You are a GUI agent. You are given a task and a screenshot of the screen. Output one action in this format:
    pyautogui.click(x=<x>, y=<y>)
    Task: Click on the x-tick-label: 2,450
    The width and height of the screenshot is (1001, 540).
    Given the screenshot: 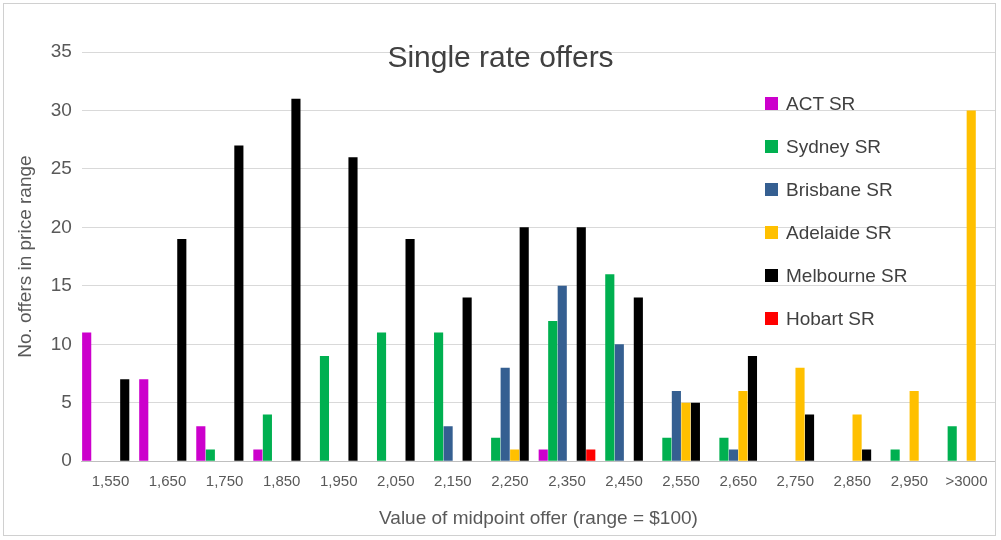 What is the action you would take?
    pyautogui.click(x=624, y=481)
    